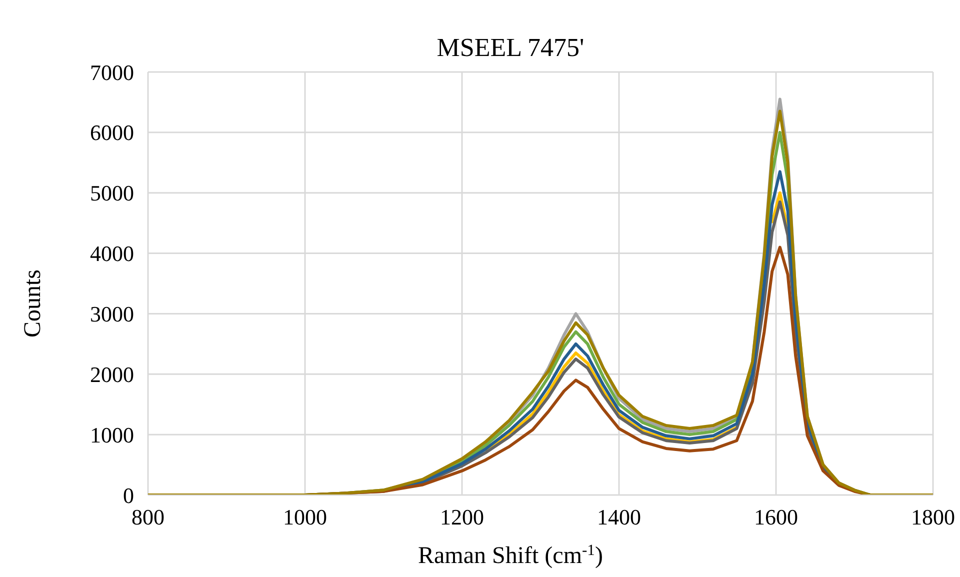  I want to click on y-tick-label: 6000, so click(112, 133).